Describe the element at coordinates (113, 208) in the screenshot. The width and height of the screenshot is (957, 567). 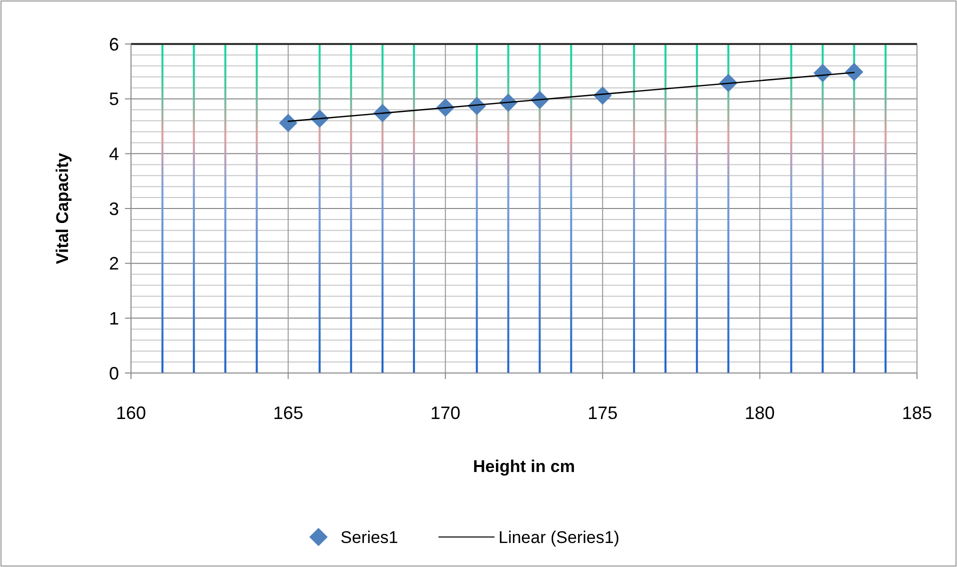
I see `y-tick-label: 3` at that location.